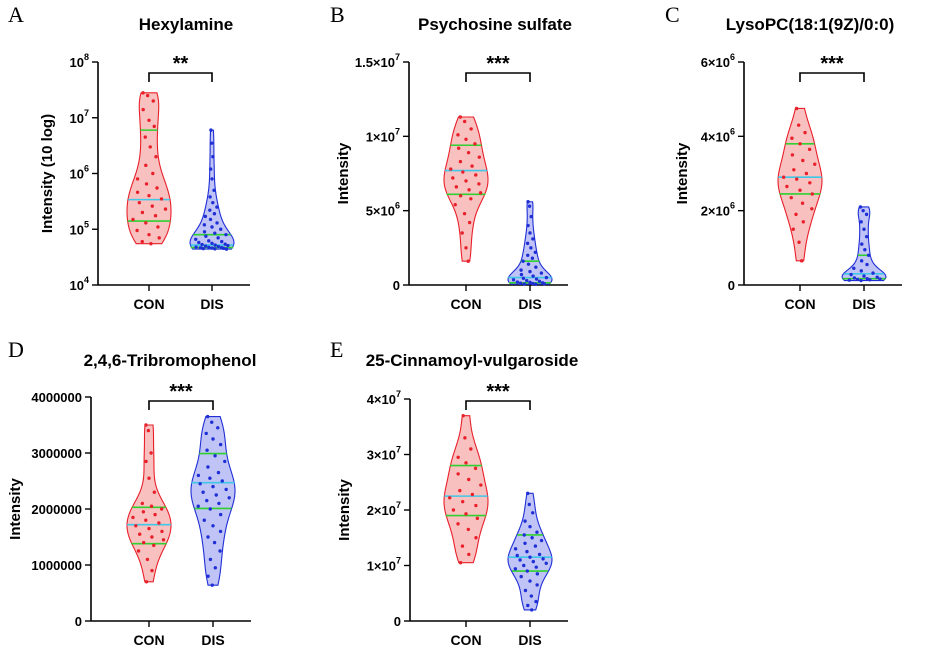 The image size is (941, 650). I want to click on y-tick-label: 1×10⁷, so click(383, 135).